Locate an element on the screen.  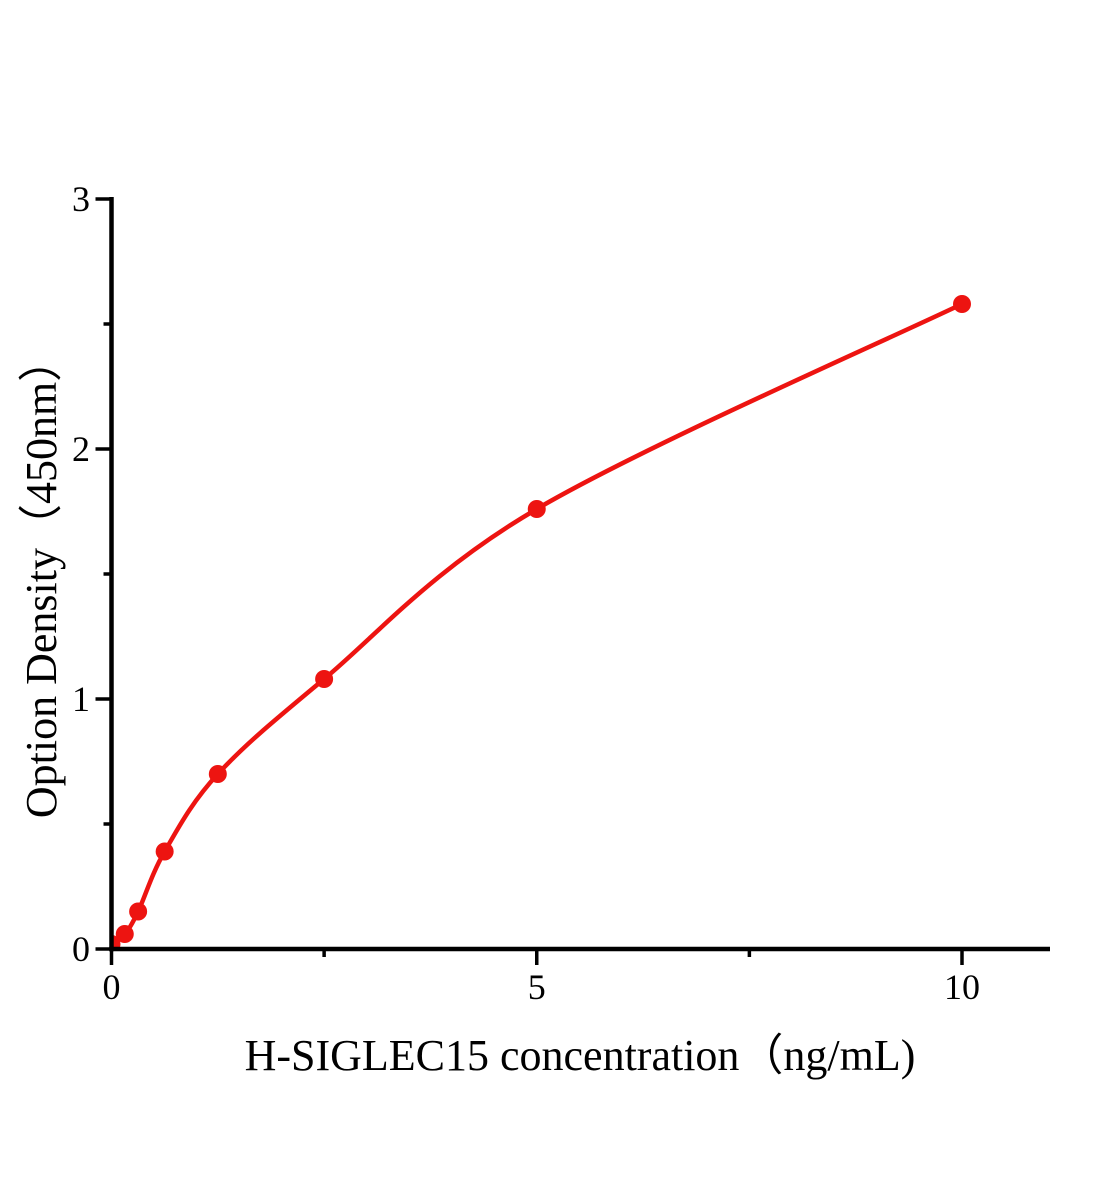
x-tick-label: 0 is located at coordinates (112, 987).